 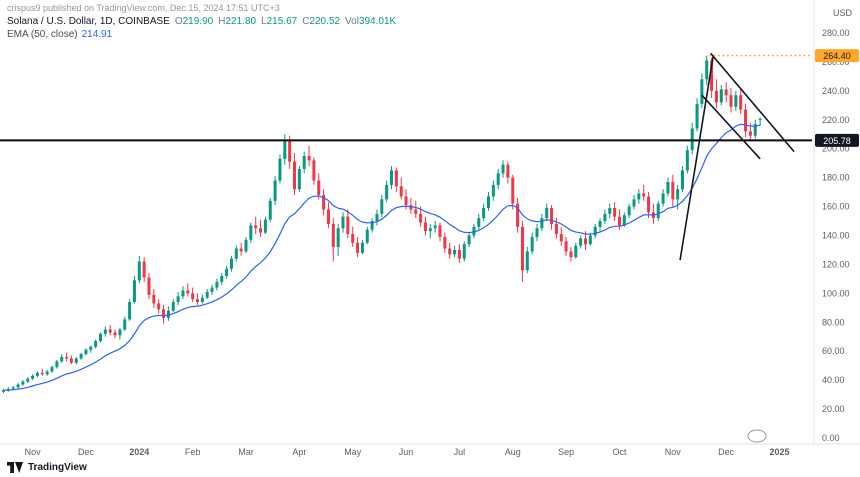 I want to click on svg-text: 40.00, so click(x=833, y=380).